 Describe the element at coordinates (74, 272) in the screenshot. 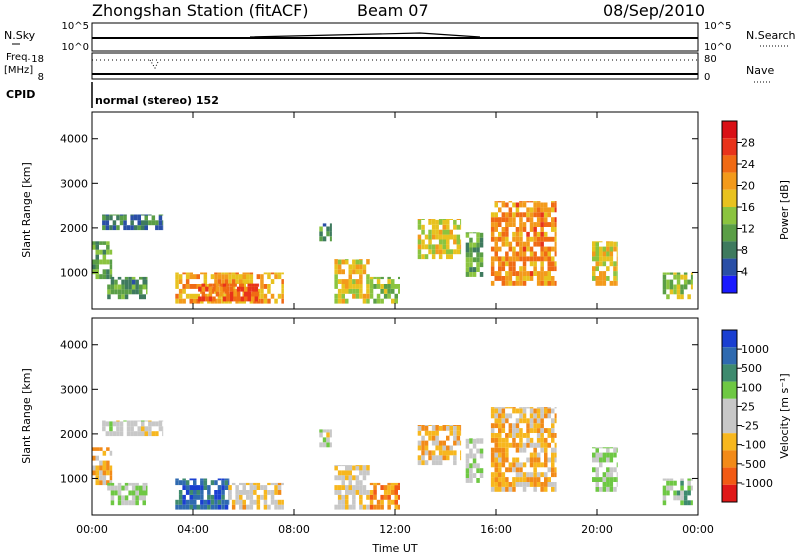

I see `power-ytick-label: 1000` at that location.